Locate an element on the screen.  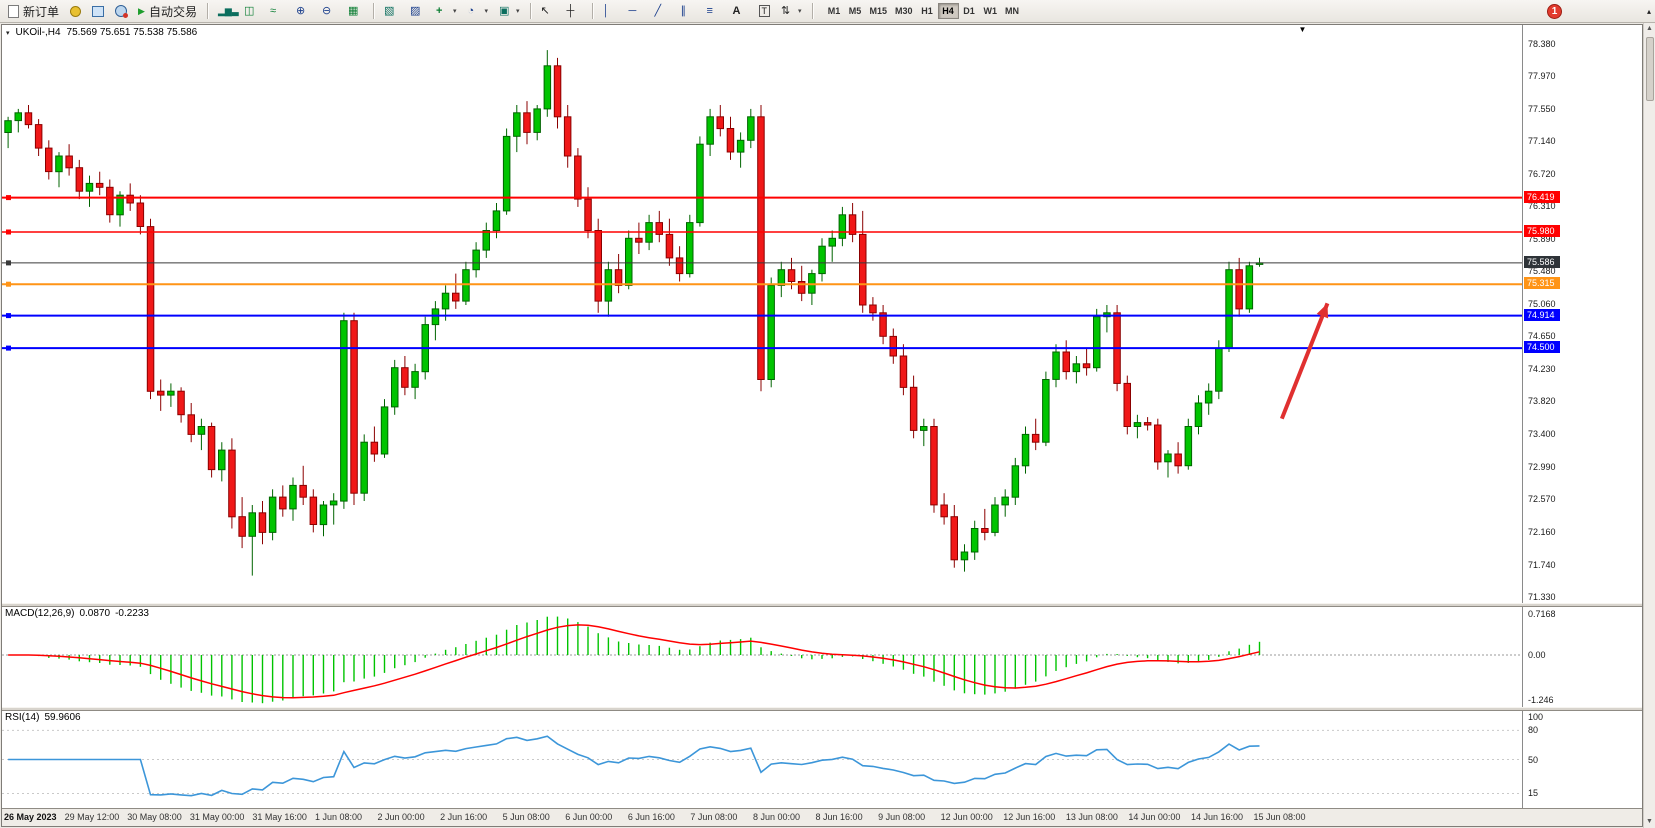
rsi-chart-canvas: RSI(14) 59.9606 is located at coordinates (762, 759).